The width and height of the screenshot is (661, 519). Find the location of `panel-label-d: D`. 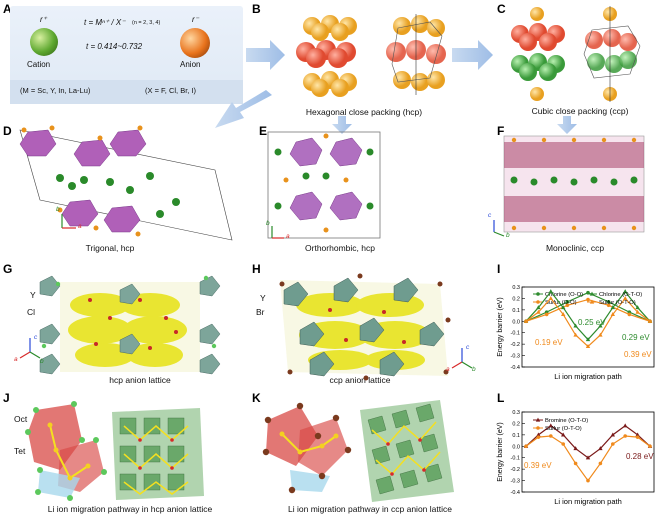

panel-label-d: D is located at coordinates (7, 131).